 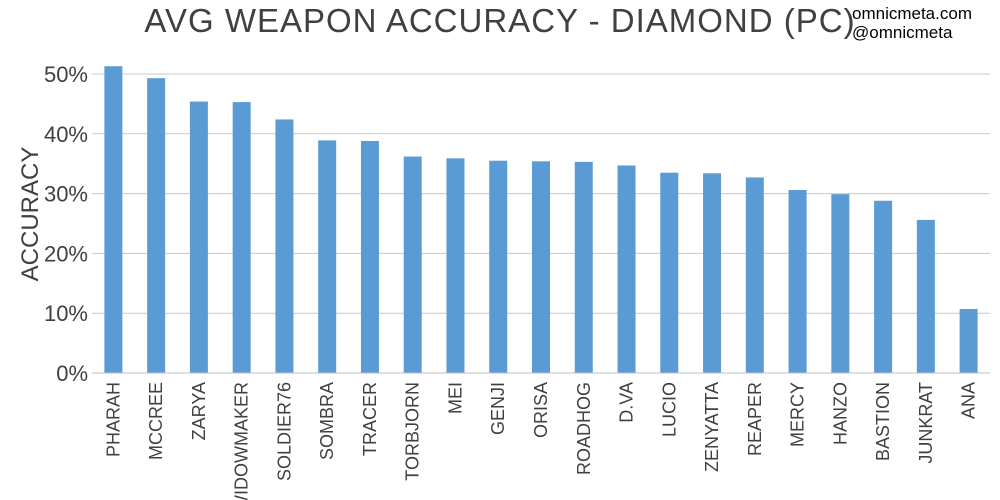 What do you see at coordinates (840, 283) in the screenshot?
I see `bar-hanzo` at bounding box center [840, 283].